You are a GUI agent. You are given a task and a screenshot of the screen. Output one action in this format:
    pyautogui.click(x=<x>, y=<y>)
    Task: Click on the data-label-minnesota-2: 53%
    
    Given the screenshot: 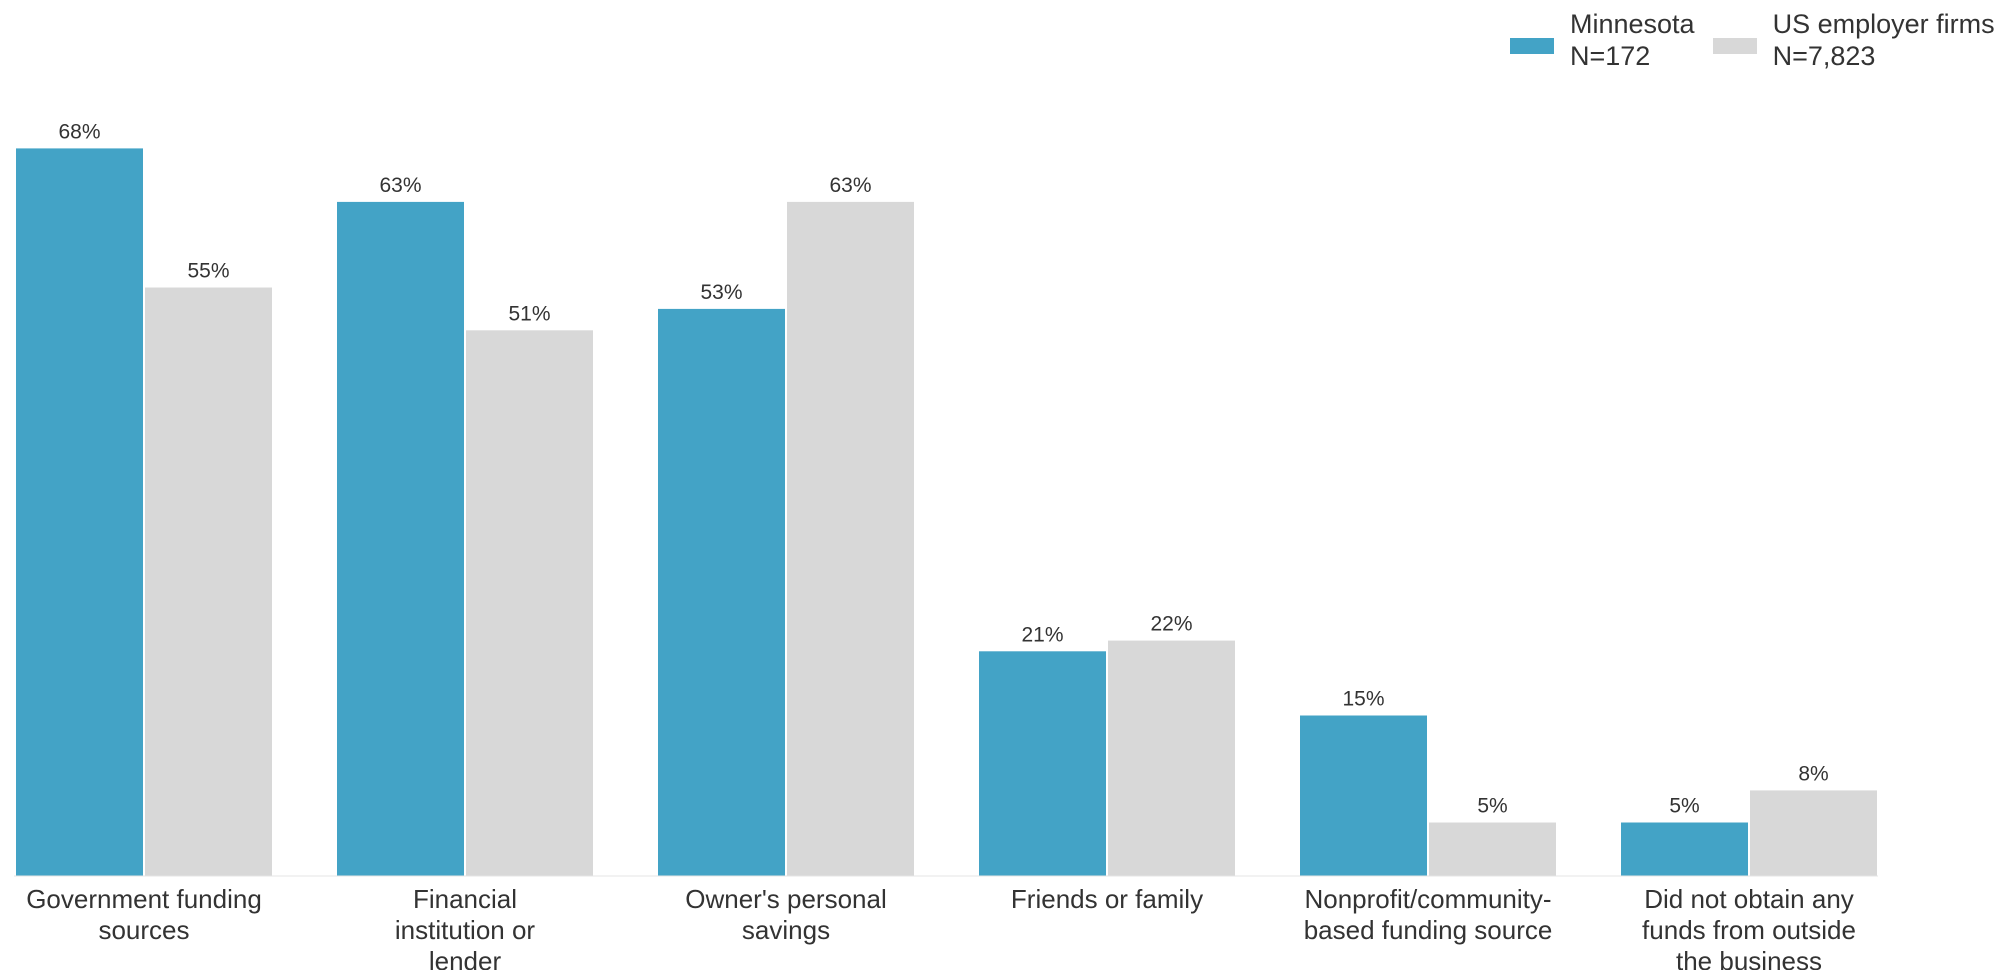 What is the action you would take?
    pyautogui.click(x=721, y=292)
    